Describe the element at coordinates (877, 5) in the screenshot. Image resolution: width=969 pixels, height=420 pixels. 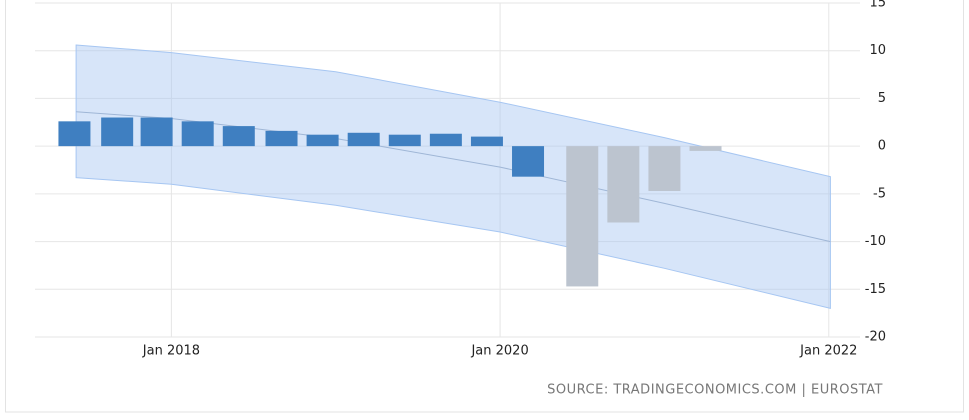
I see `y-tick-label: 15` at that location.